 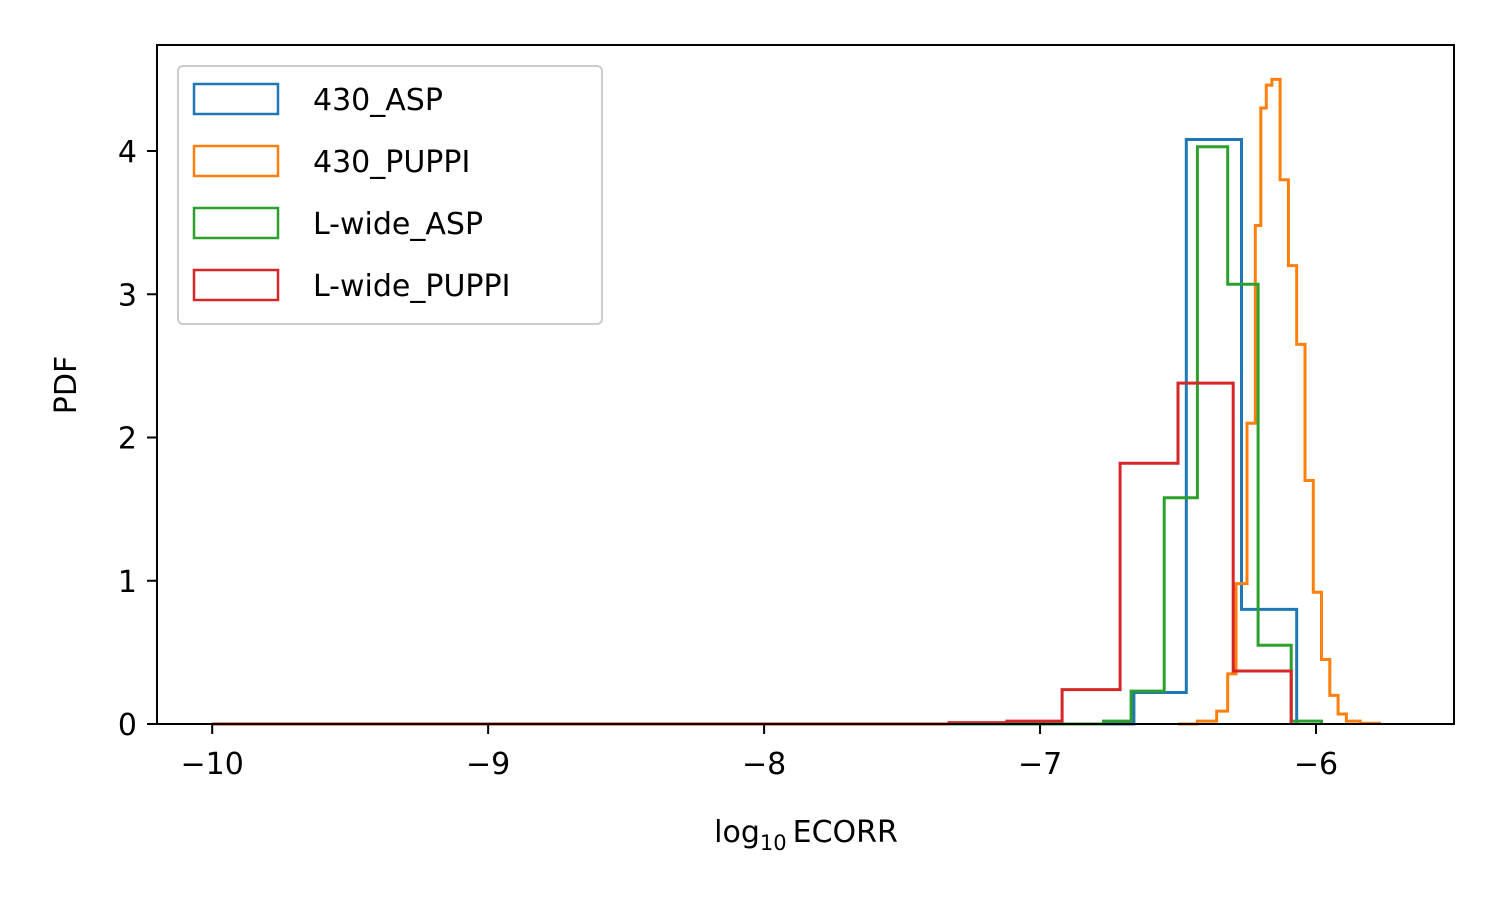 What do you see at coordinates (845, 832) in the screenshot?
I see `x-axis-label-rest: ECORR` at bounding box center [845, 832].